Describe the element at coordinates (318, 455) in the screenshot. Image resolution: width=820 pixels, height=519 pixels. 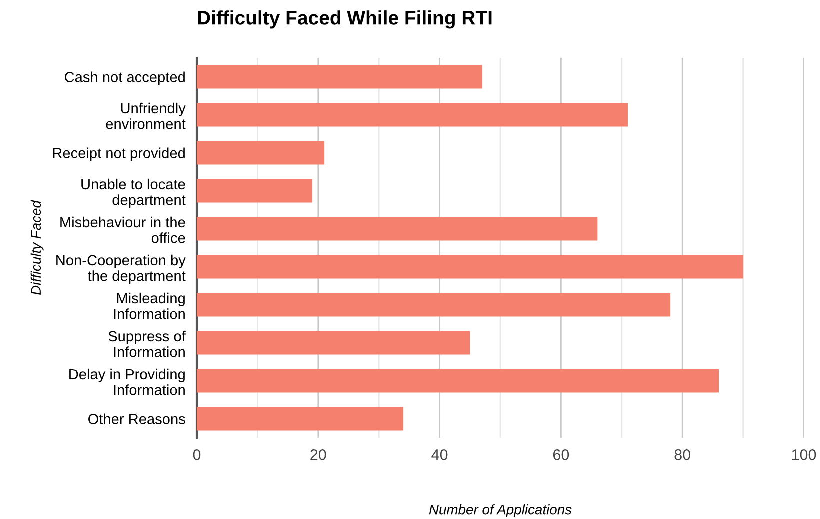
I see `x-tick-label: 20` at that location.